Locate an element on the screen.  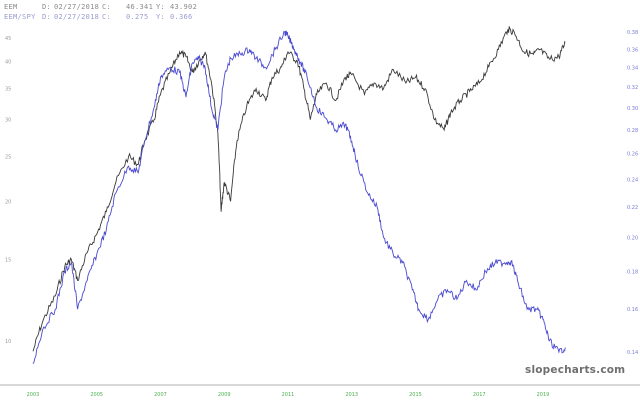
header-row-eem: EEM D: 02/27/2018 C: 46.341 Y: 43.902 is located at coordinates (100, 7).